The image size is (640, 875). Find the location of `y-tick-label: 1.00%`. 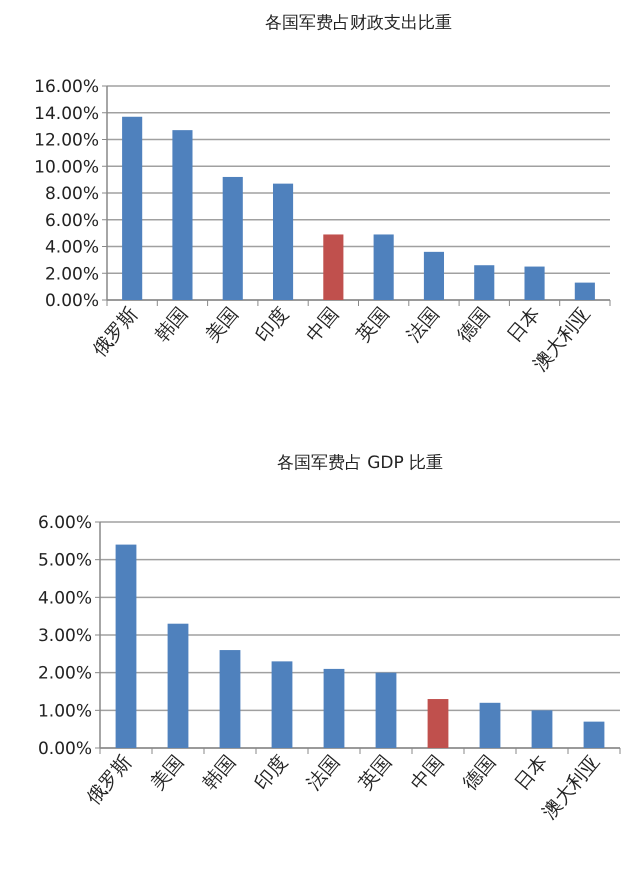

y-tick-label: 1.00% is located at coordinates (65, 711).